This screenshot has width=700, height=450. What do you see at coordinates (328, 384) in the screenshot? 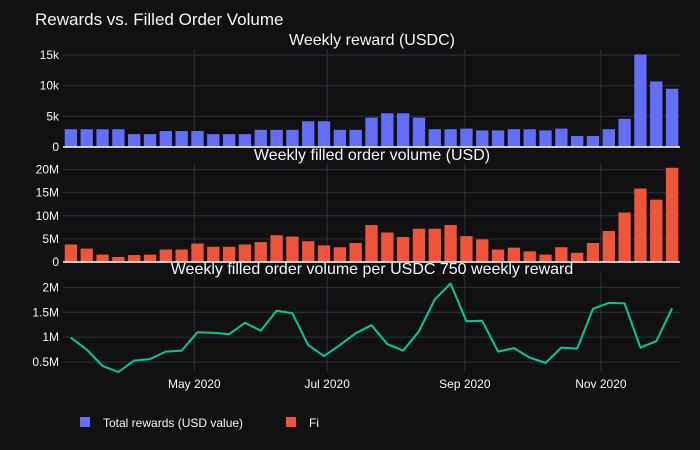
I see `x-tick-label: Jul 2020` at bounding box center [328, 384].